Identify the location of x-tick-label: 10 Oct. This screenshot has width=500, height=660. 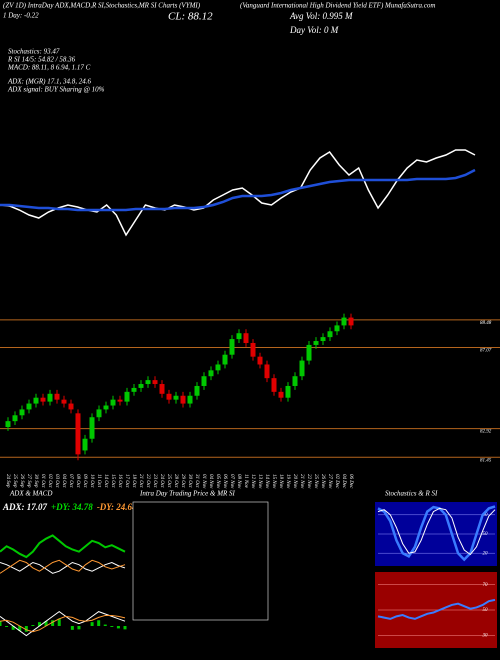
(91, 481).